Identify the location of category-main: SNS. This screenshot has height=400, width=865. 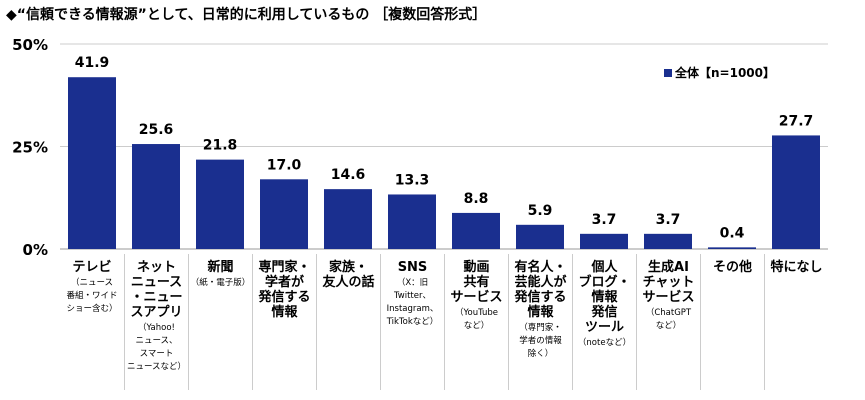
(412, 267).